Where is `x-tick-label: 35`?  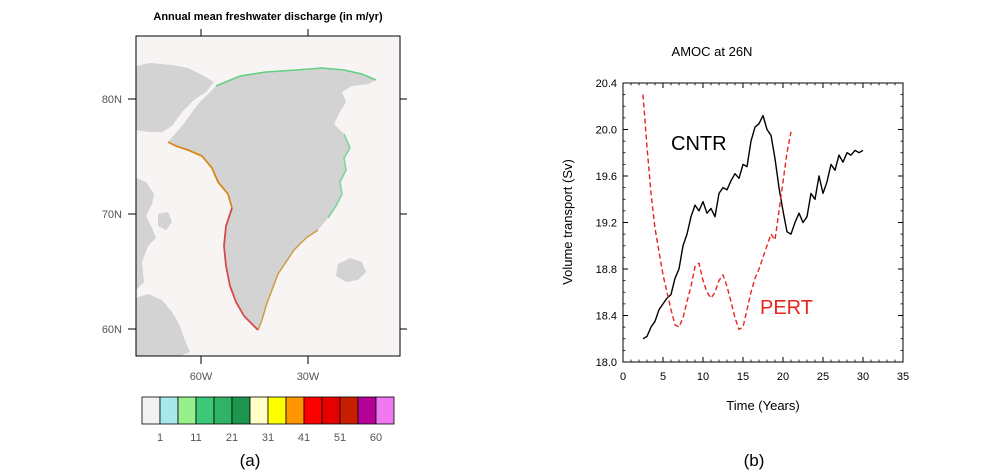 x-tick-label: 35 is located at coordinates (903, 377).